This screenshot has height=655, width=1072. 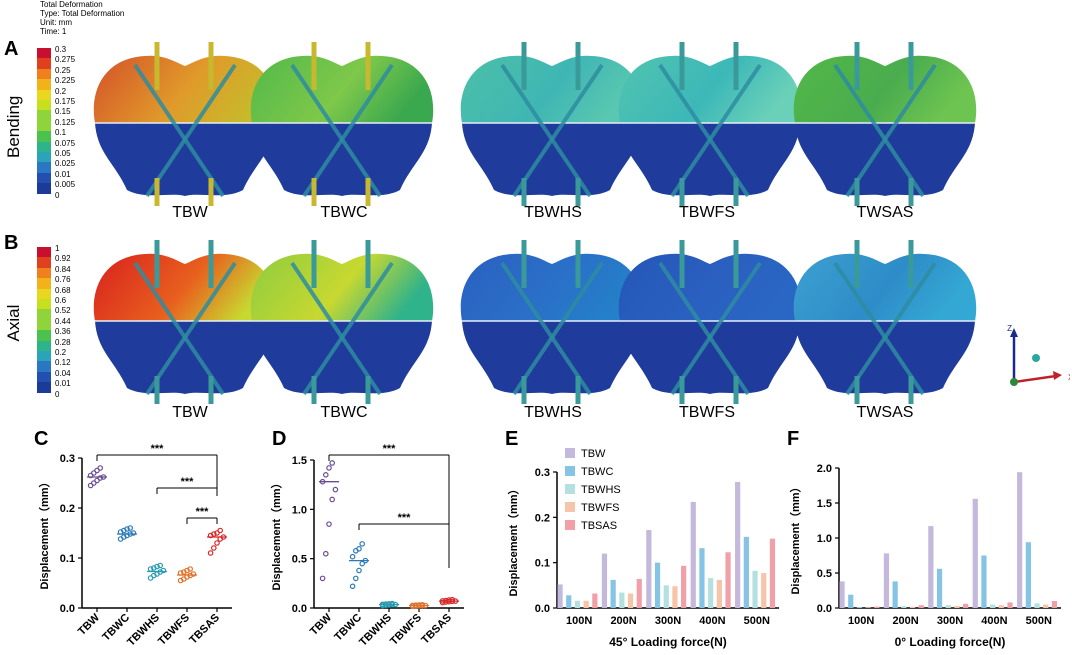 I want to click on info-line: Time: 1, so click(x=53, y=31).